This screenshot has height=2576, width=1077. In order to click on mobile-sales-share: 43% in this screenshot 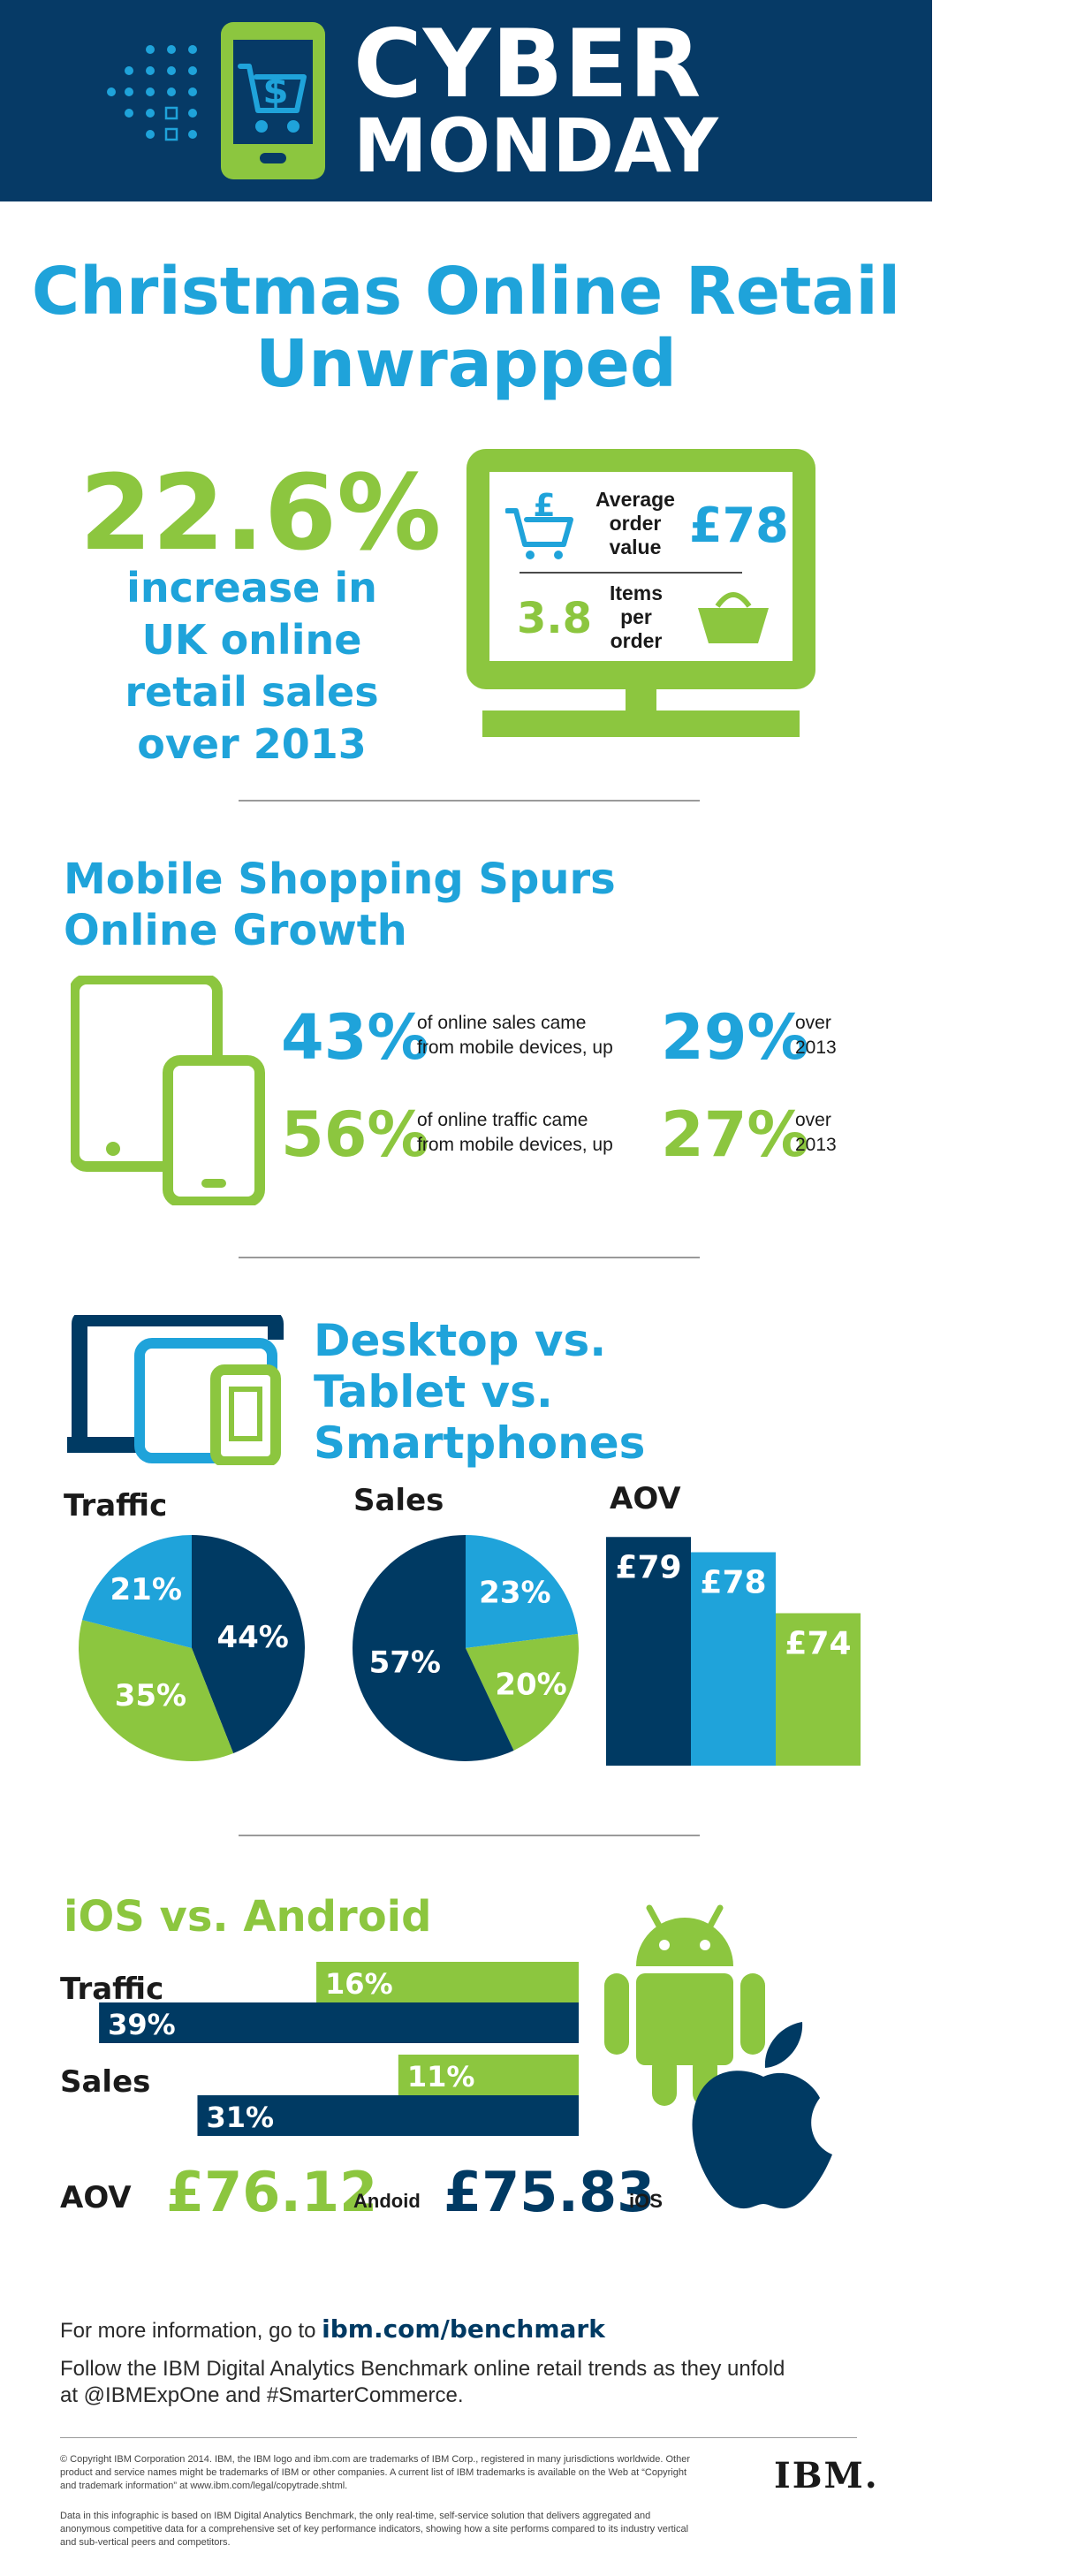, I will do `click(355, 1037)`.